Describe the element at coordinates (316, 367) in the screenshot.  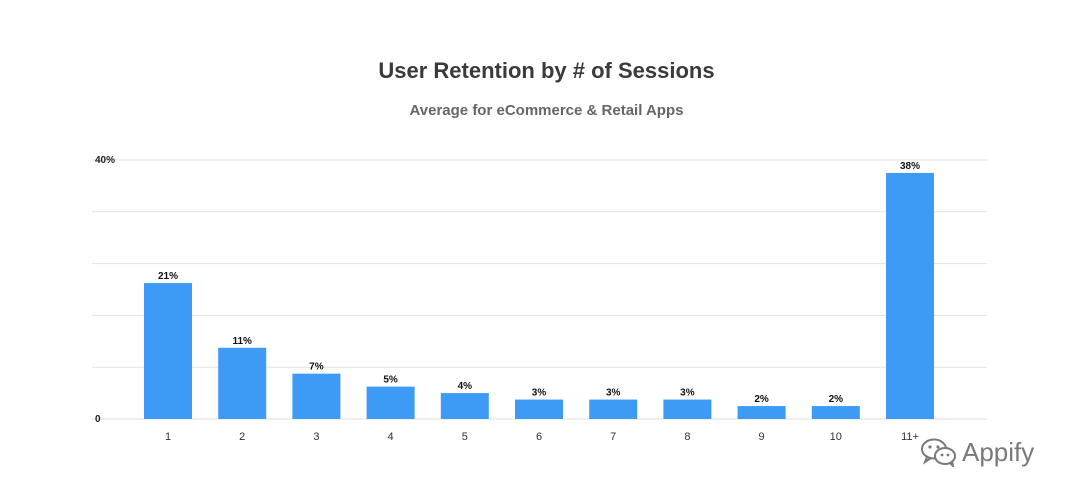
I see `data-label: 7%` at that location.